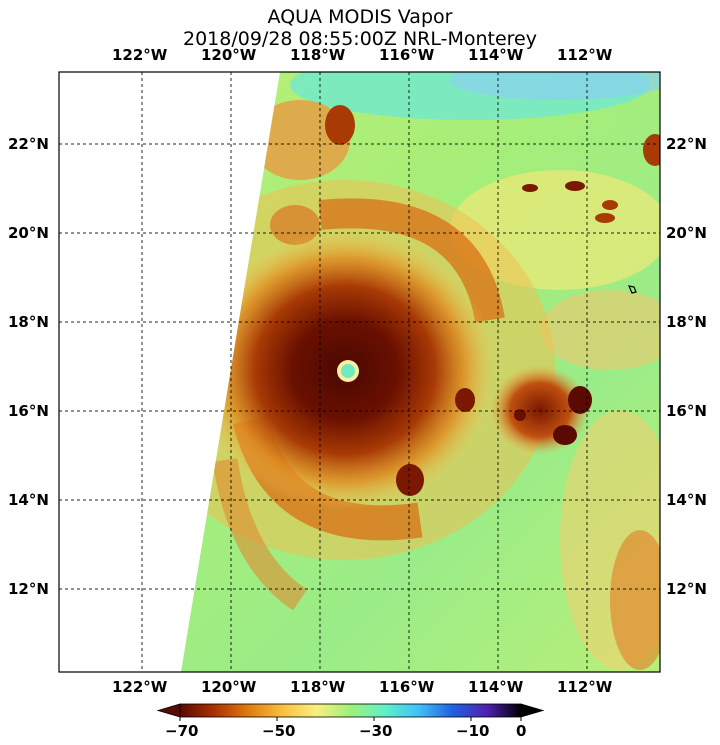  Describe the element at coordinates (168, 710) in the screenshot. I see `colorbar-min-arrow` at that location.